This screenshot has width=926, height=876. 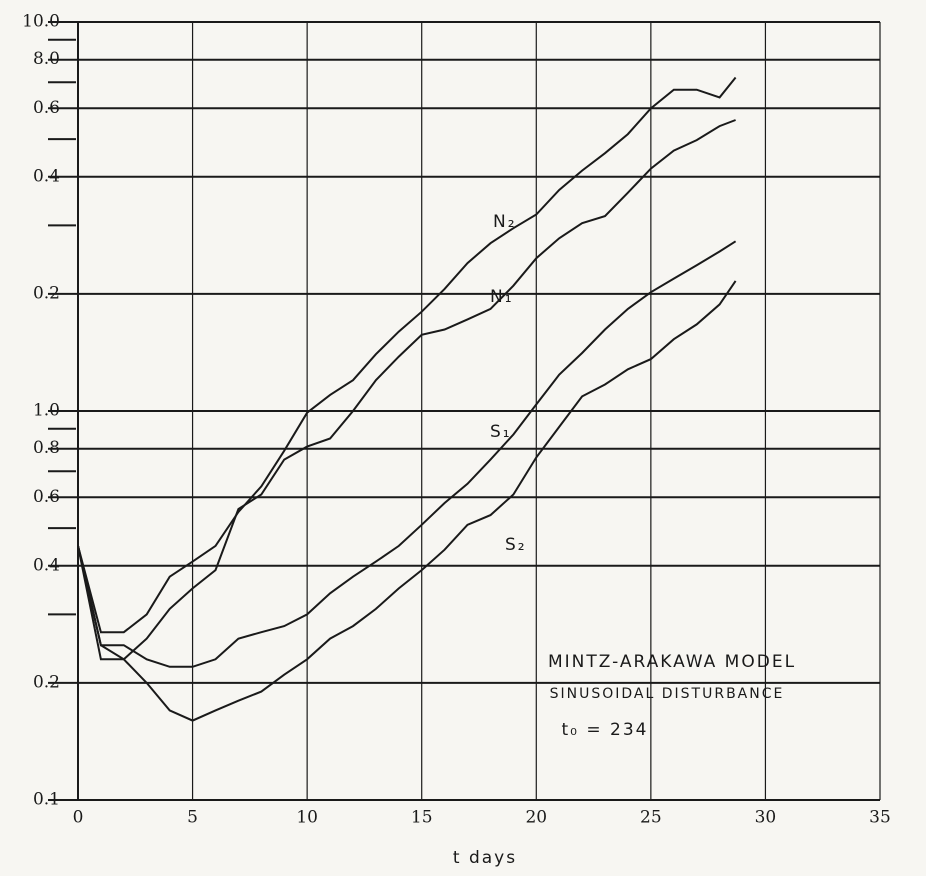 I want to click on y-tick-label: 1.0, so click(x=46, y=411).